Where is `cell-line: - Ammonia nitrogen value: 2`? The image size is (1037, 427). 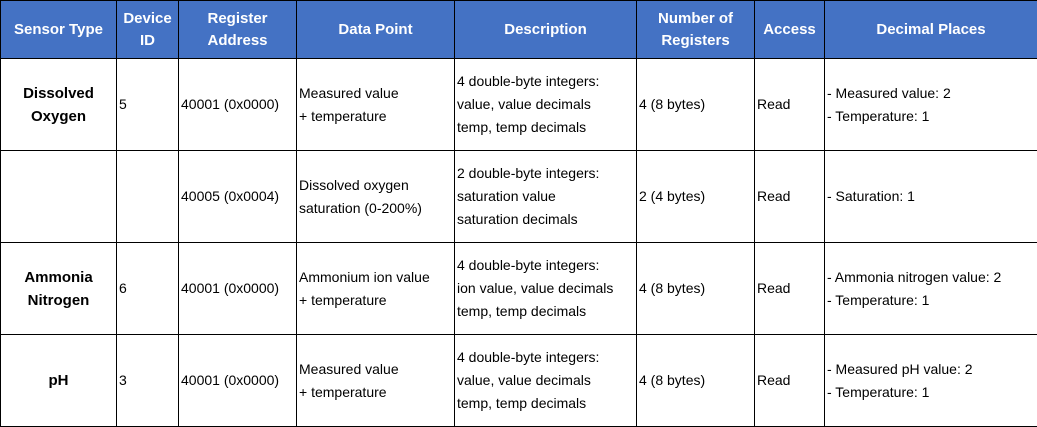 cell-line: - Ammonia nitrogen value: 2 is located at coordinates (914, 276).